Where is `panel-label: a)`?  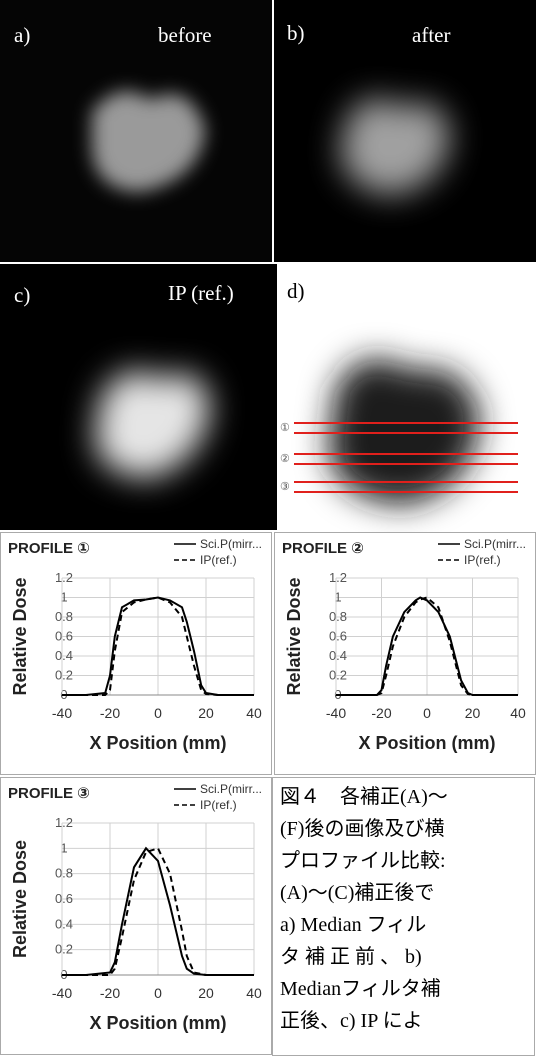 panel-label: a) is located at coordinates (22, 35).